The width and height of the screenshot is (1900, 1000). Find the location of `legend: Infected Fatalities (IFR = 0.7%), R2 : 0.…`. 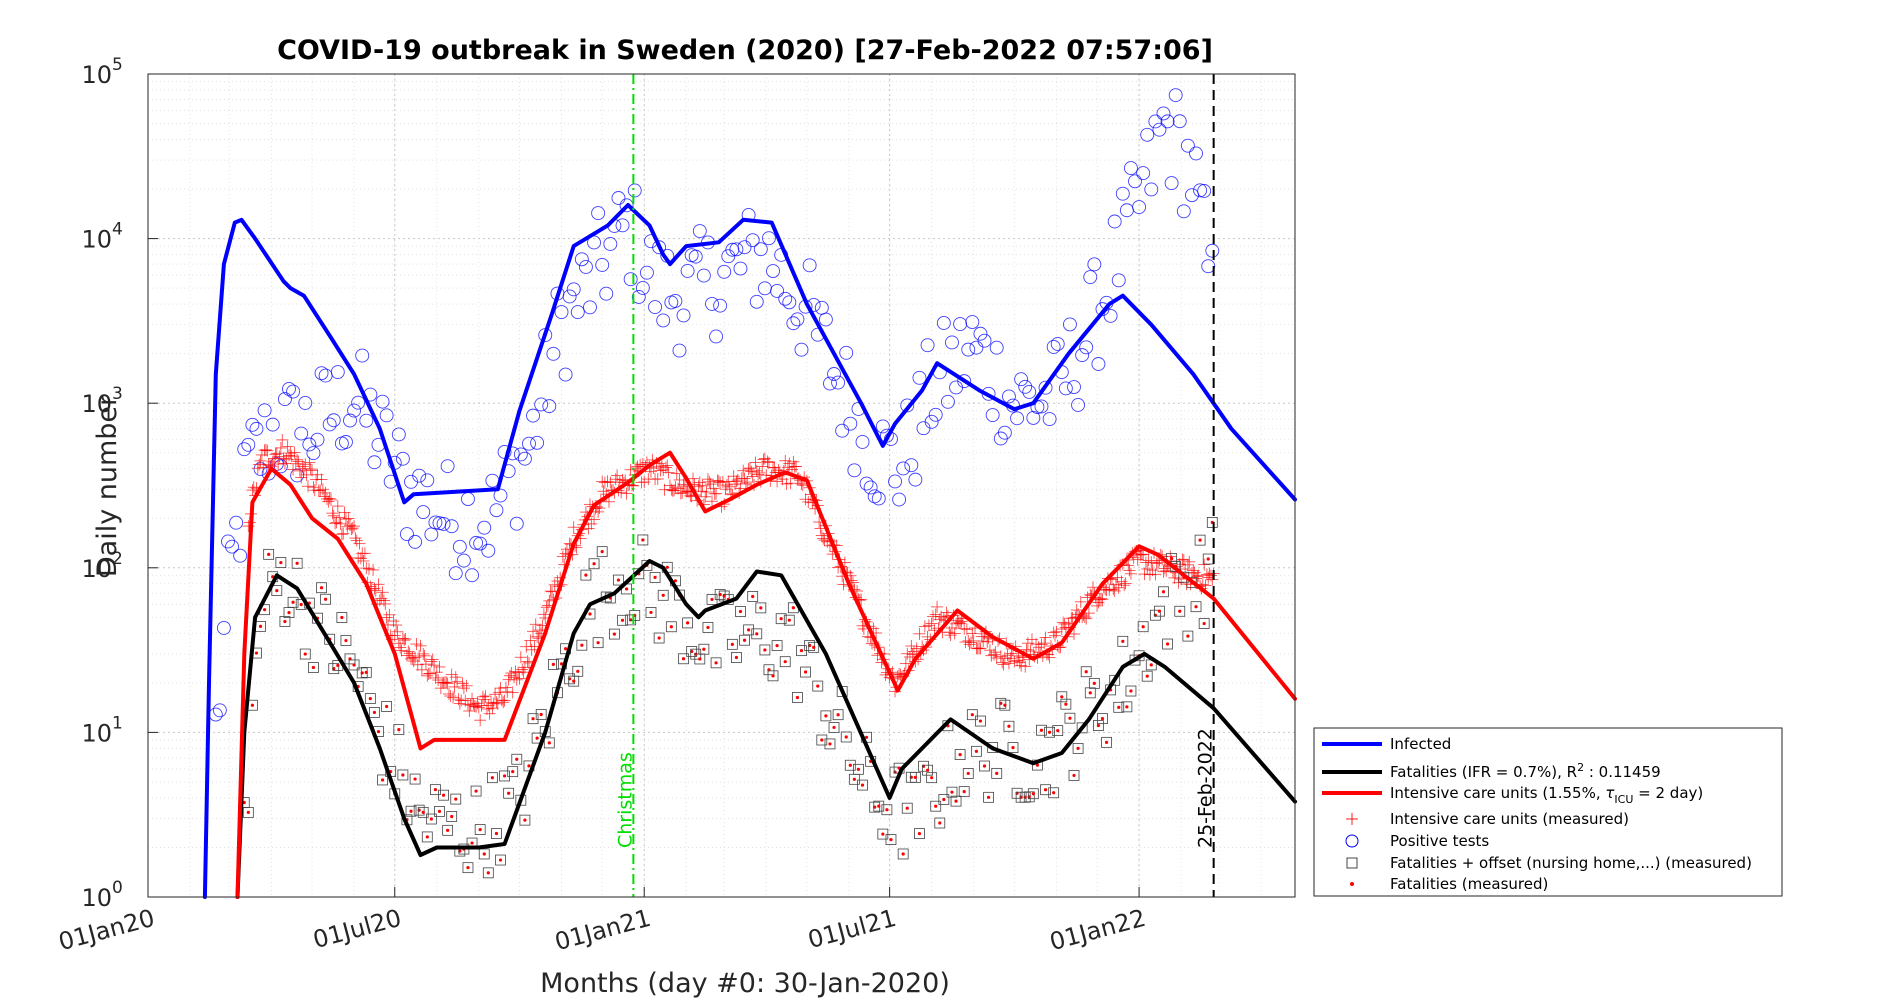

legend: Infected Fatalities (IFR = 0.7%), R2 : 0.… is located at coordinates (1548, 812).